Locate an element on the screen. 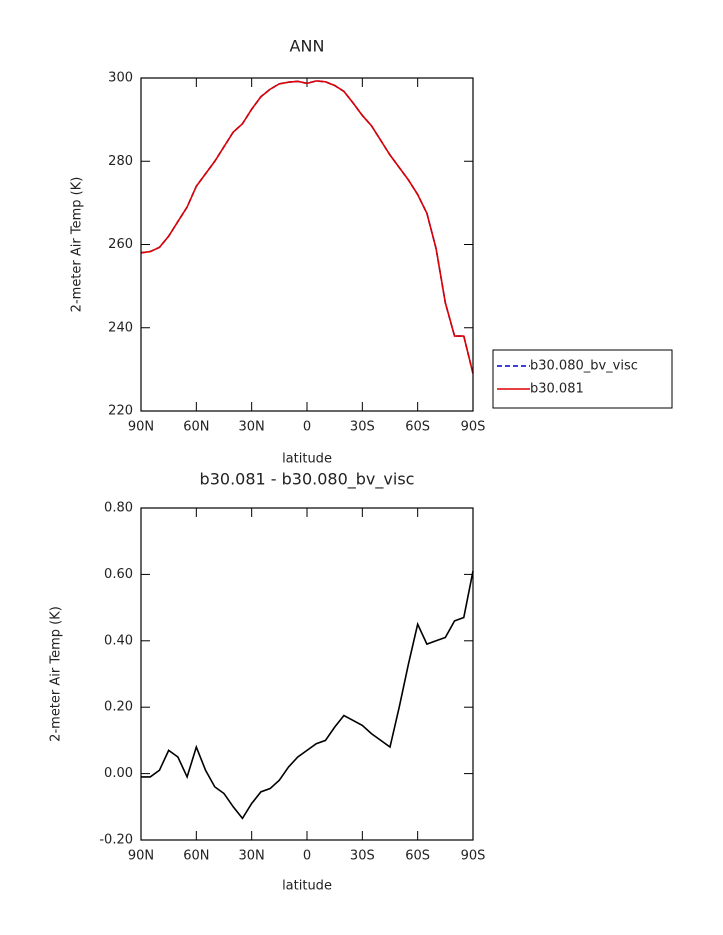  y-tick-label: 240 is located at coordinates (120, 327).